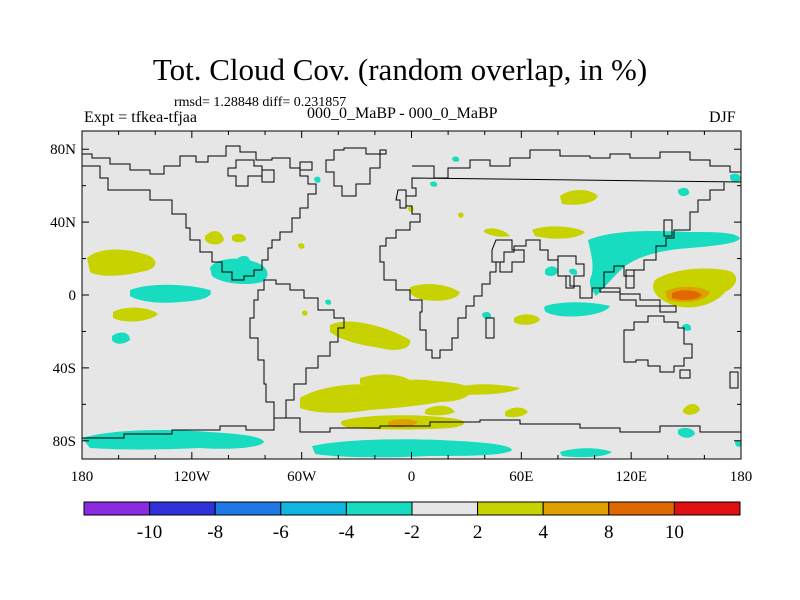 This screenshot has height=600, width=800. Describe the element at coordinates (658, 344) in the screenshot. I see `coastline-australia` at that location.